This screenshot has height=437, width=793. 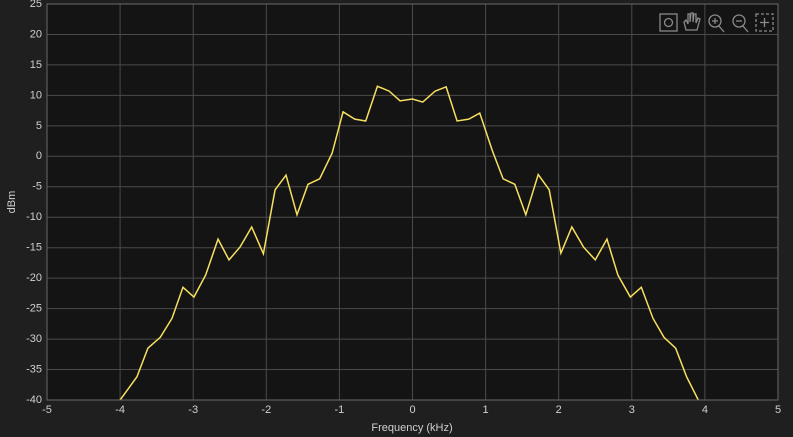 I want to click on x-tick-label: -3, so click(x=193, y=410).